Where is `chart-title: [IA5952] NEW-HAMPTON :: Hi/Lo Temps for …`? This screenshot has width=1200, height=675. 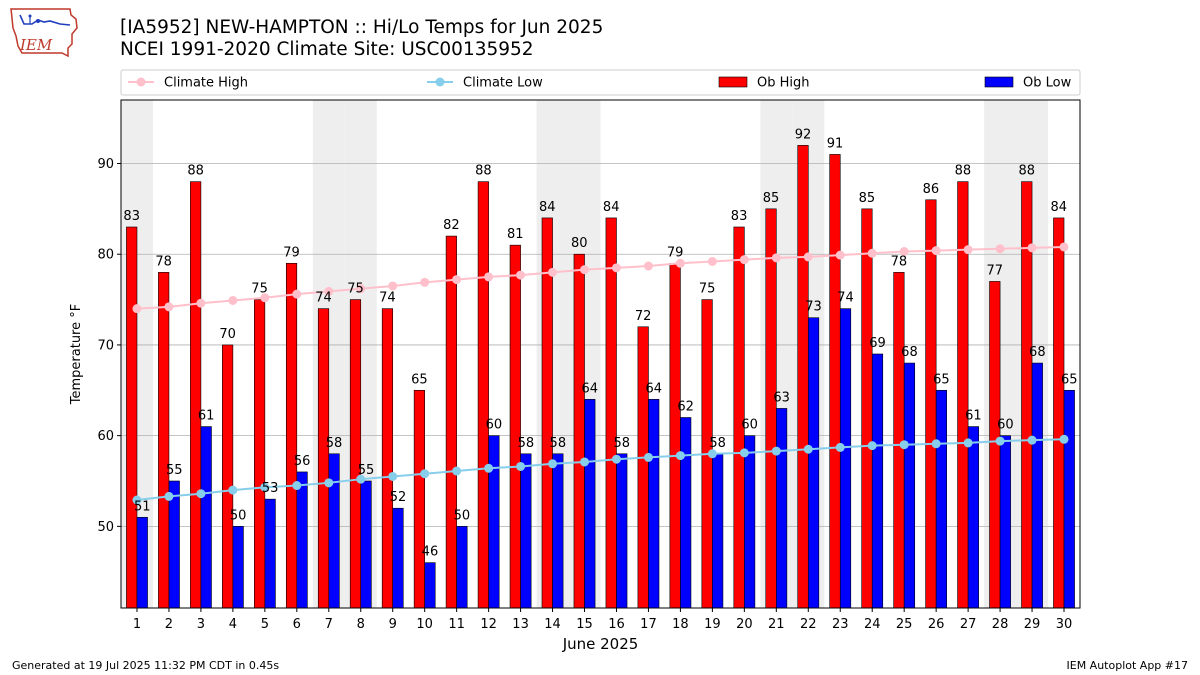 chart-title: [IA5952] NEW-HAMPTON :: Hi/Lo Temps for … is located at coordinates (362, 27).